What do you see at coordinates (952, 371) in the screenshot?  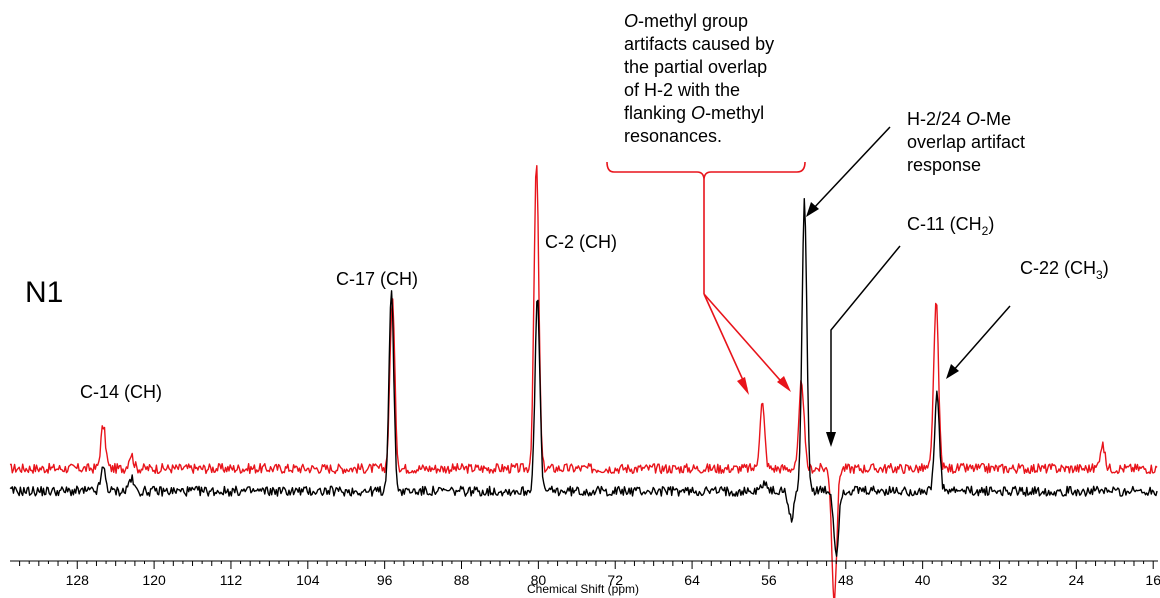 I see `c22-arrowhead` at bounding box center [952, 371].